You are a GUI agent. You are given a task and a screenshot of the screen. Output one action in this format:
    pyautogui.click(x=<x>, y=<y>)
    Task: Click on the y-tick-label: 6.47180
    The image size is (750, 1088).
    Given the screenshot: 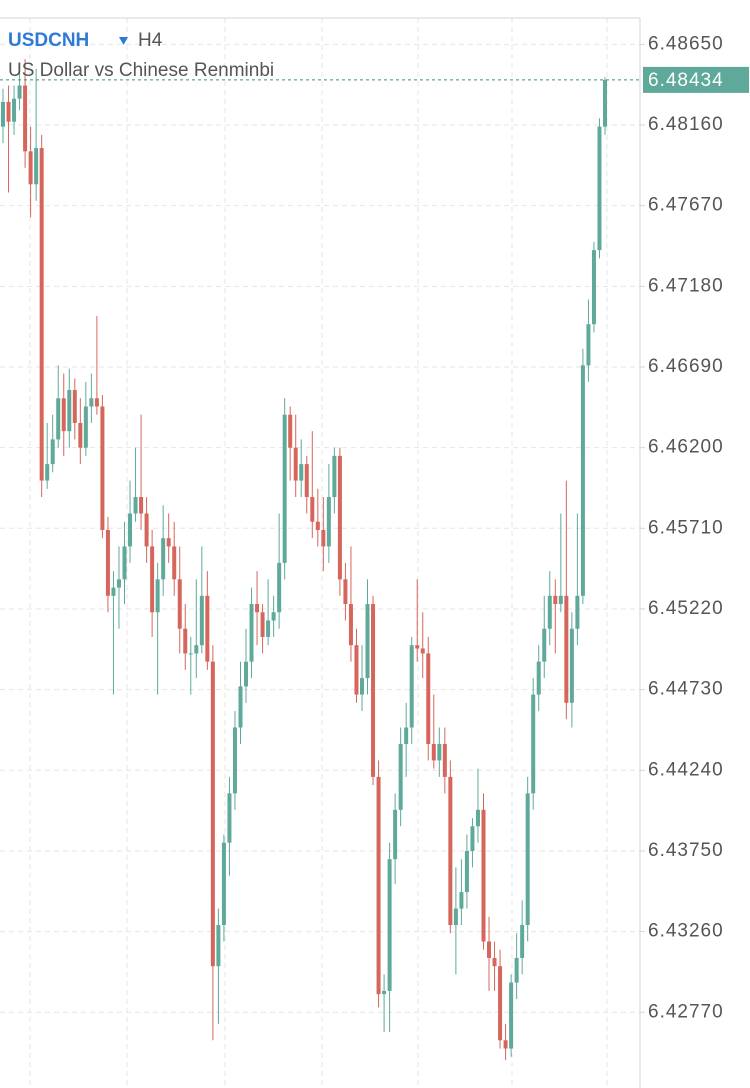 What is the action you would take?
    pyautogui.click(x=686, y=285)
    